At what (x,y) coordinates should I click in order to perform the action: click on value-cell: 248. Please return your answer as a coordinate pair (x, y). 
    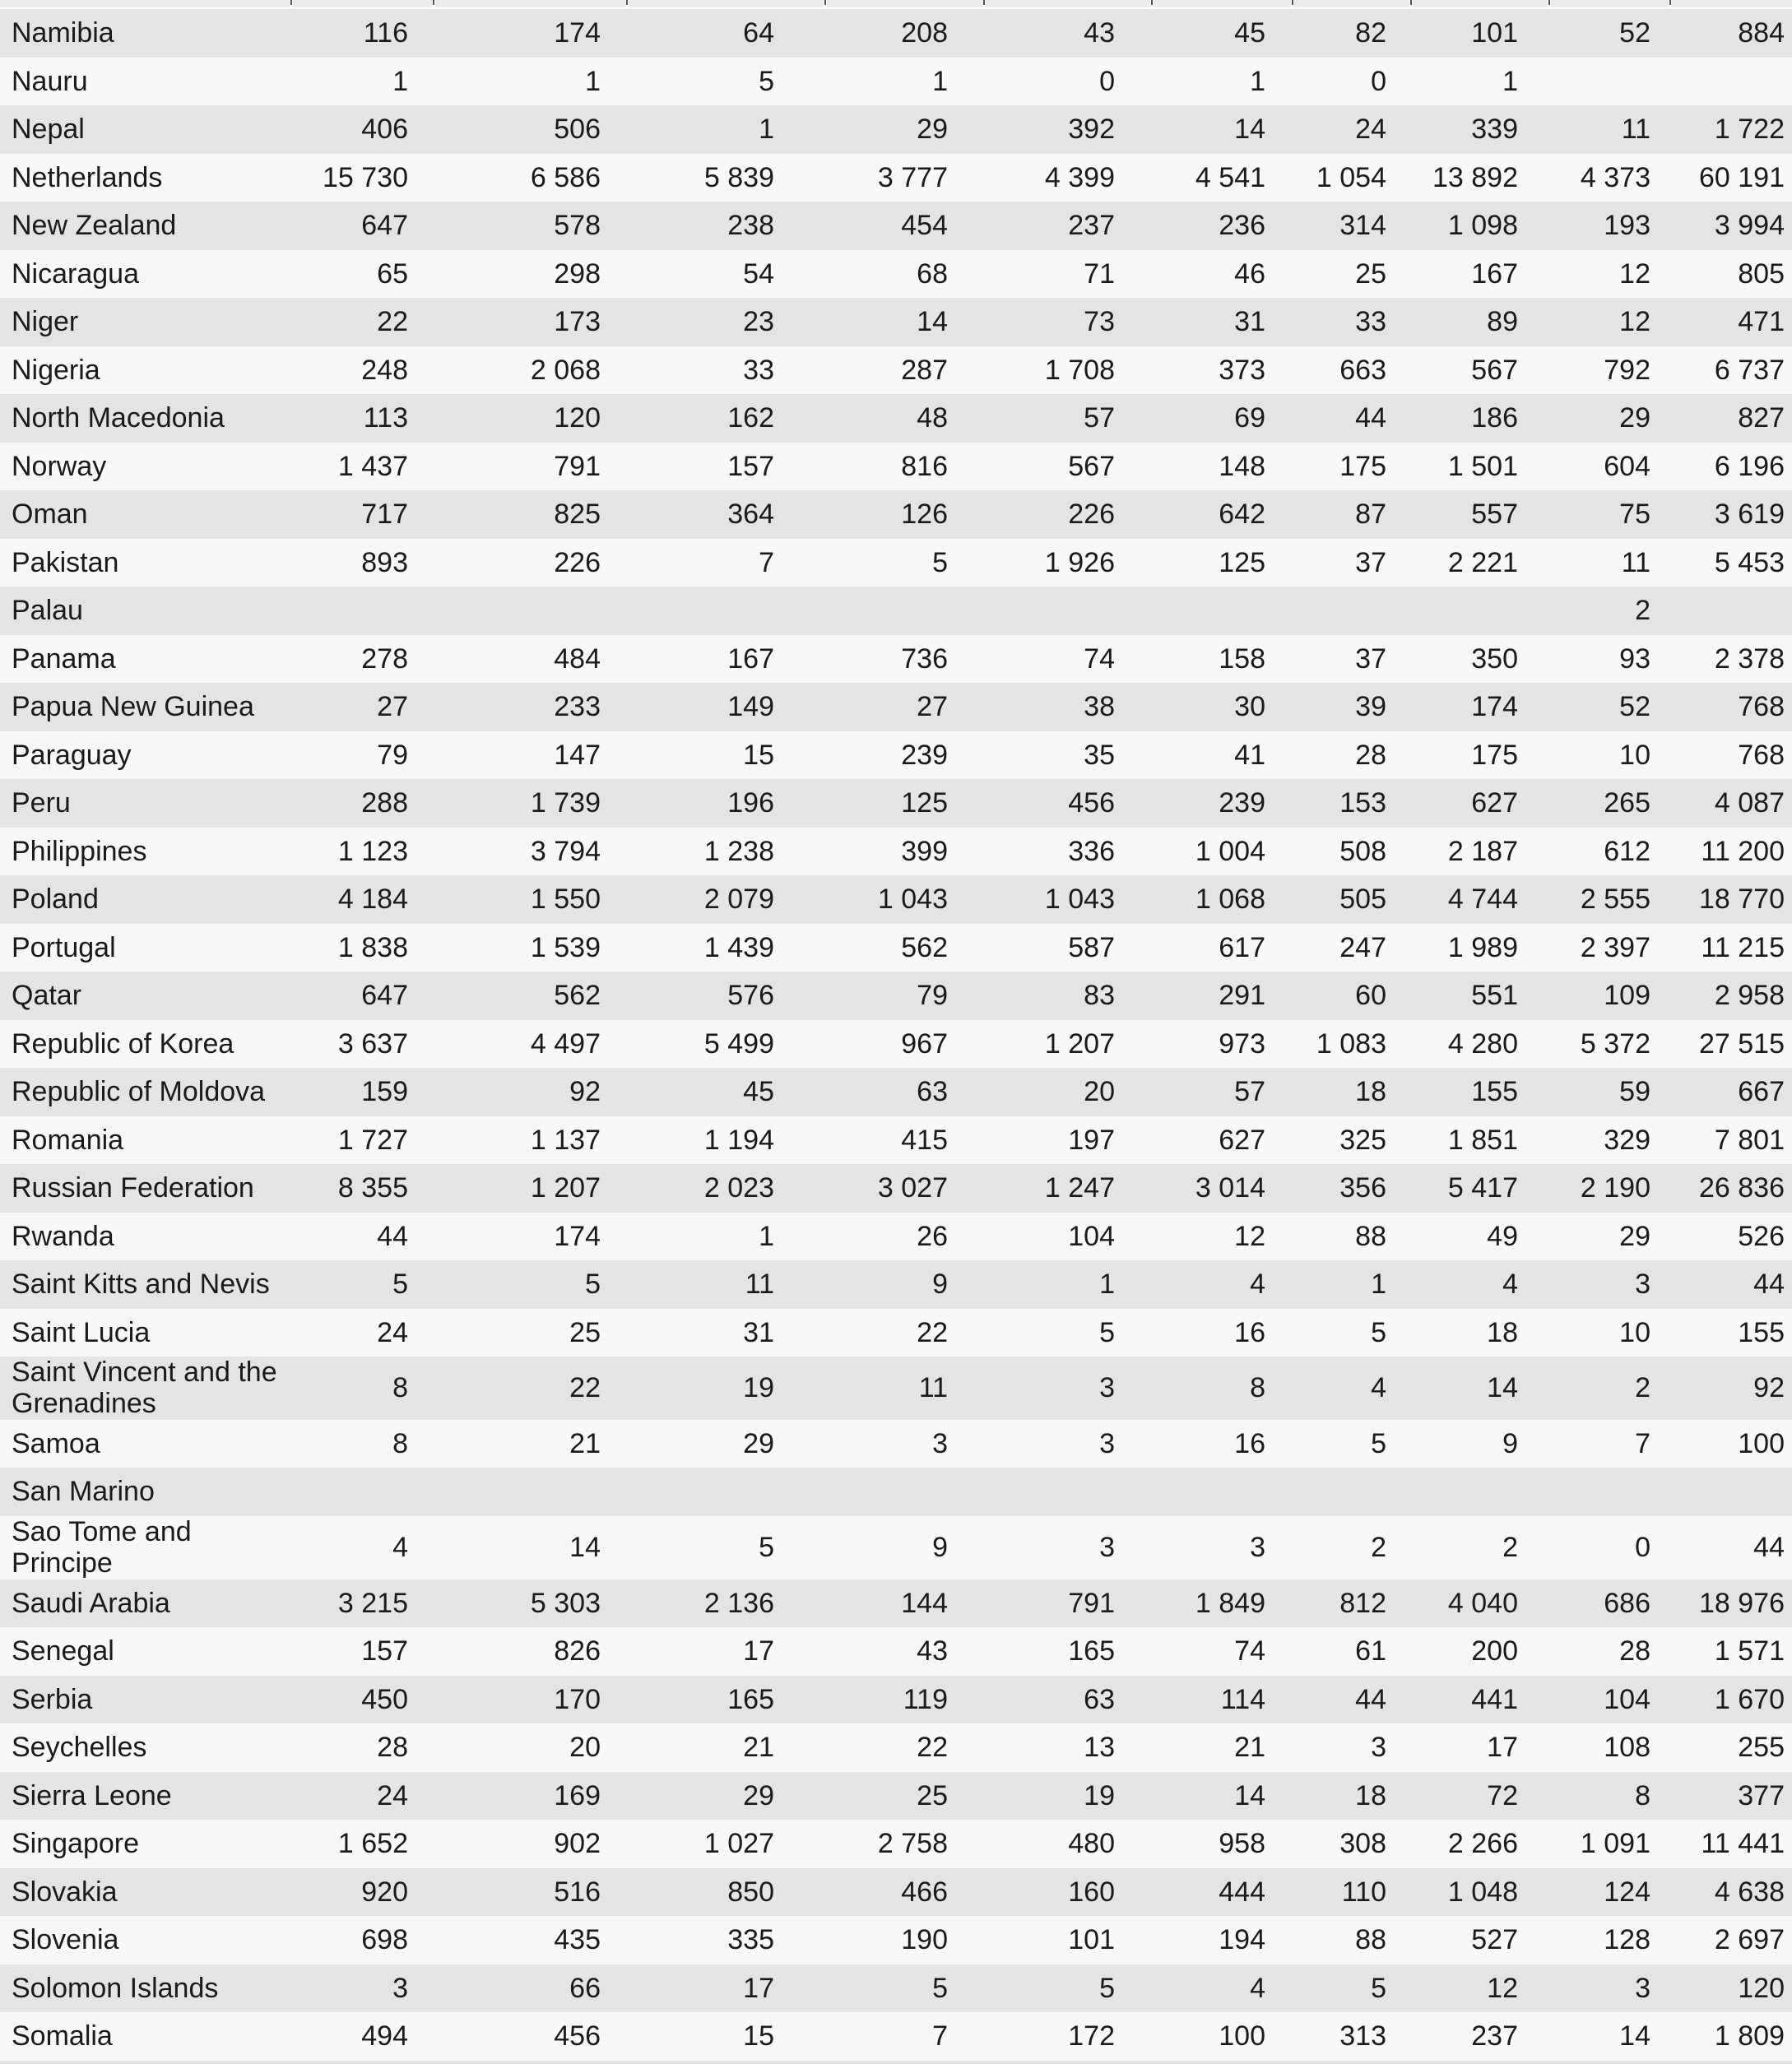
    Looking at the image, I should click on (384, 370).